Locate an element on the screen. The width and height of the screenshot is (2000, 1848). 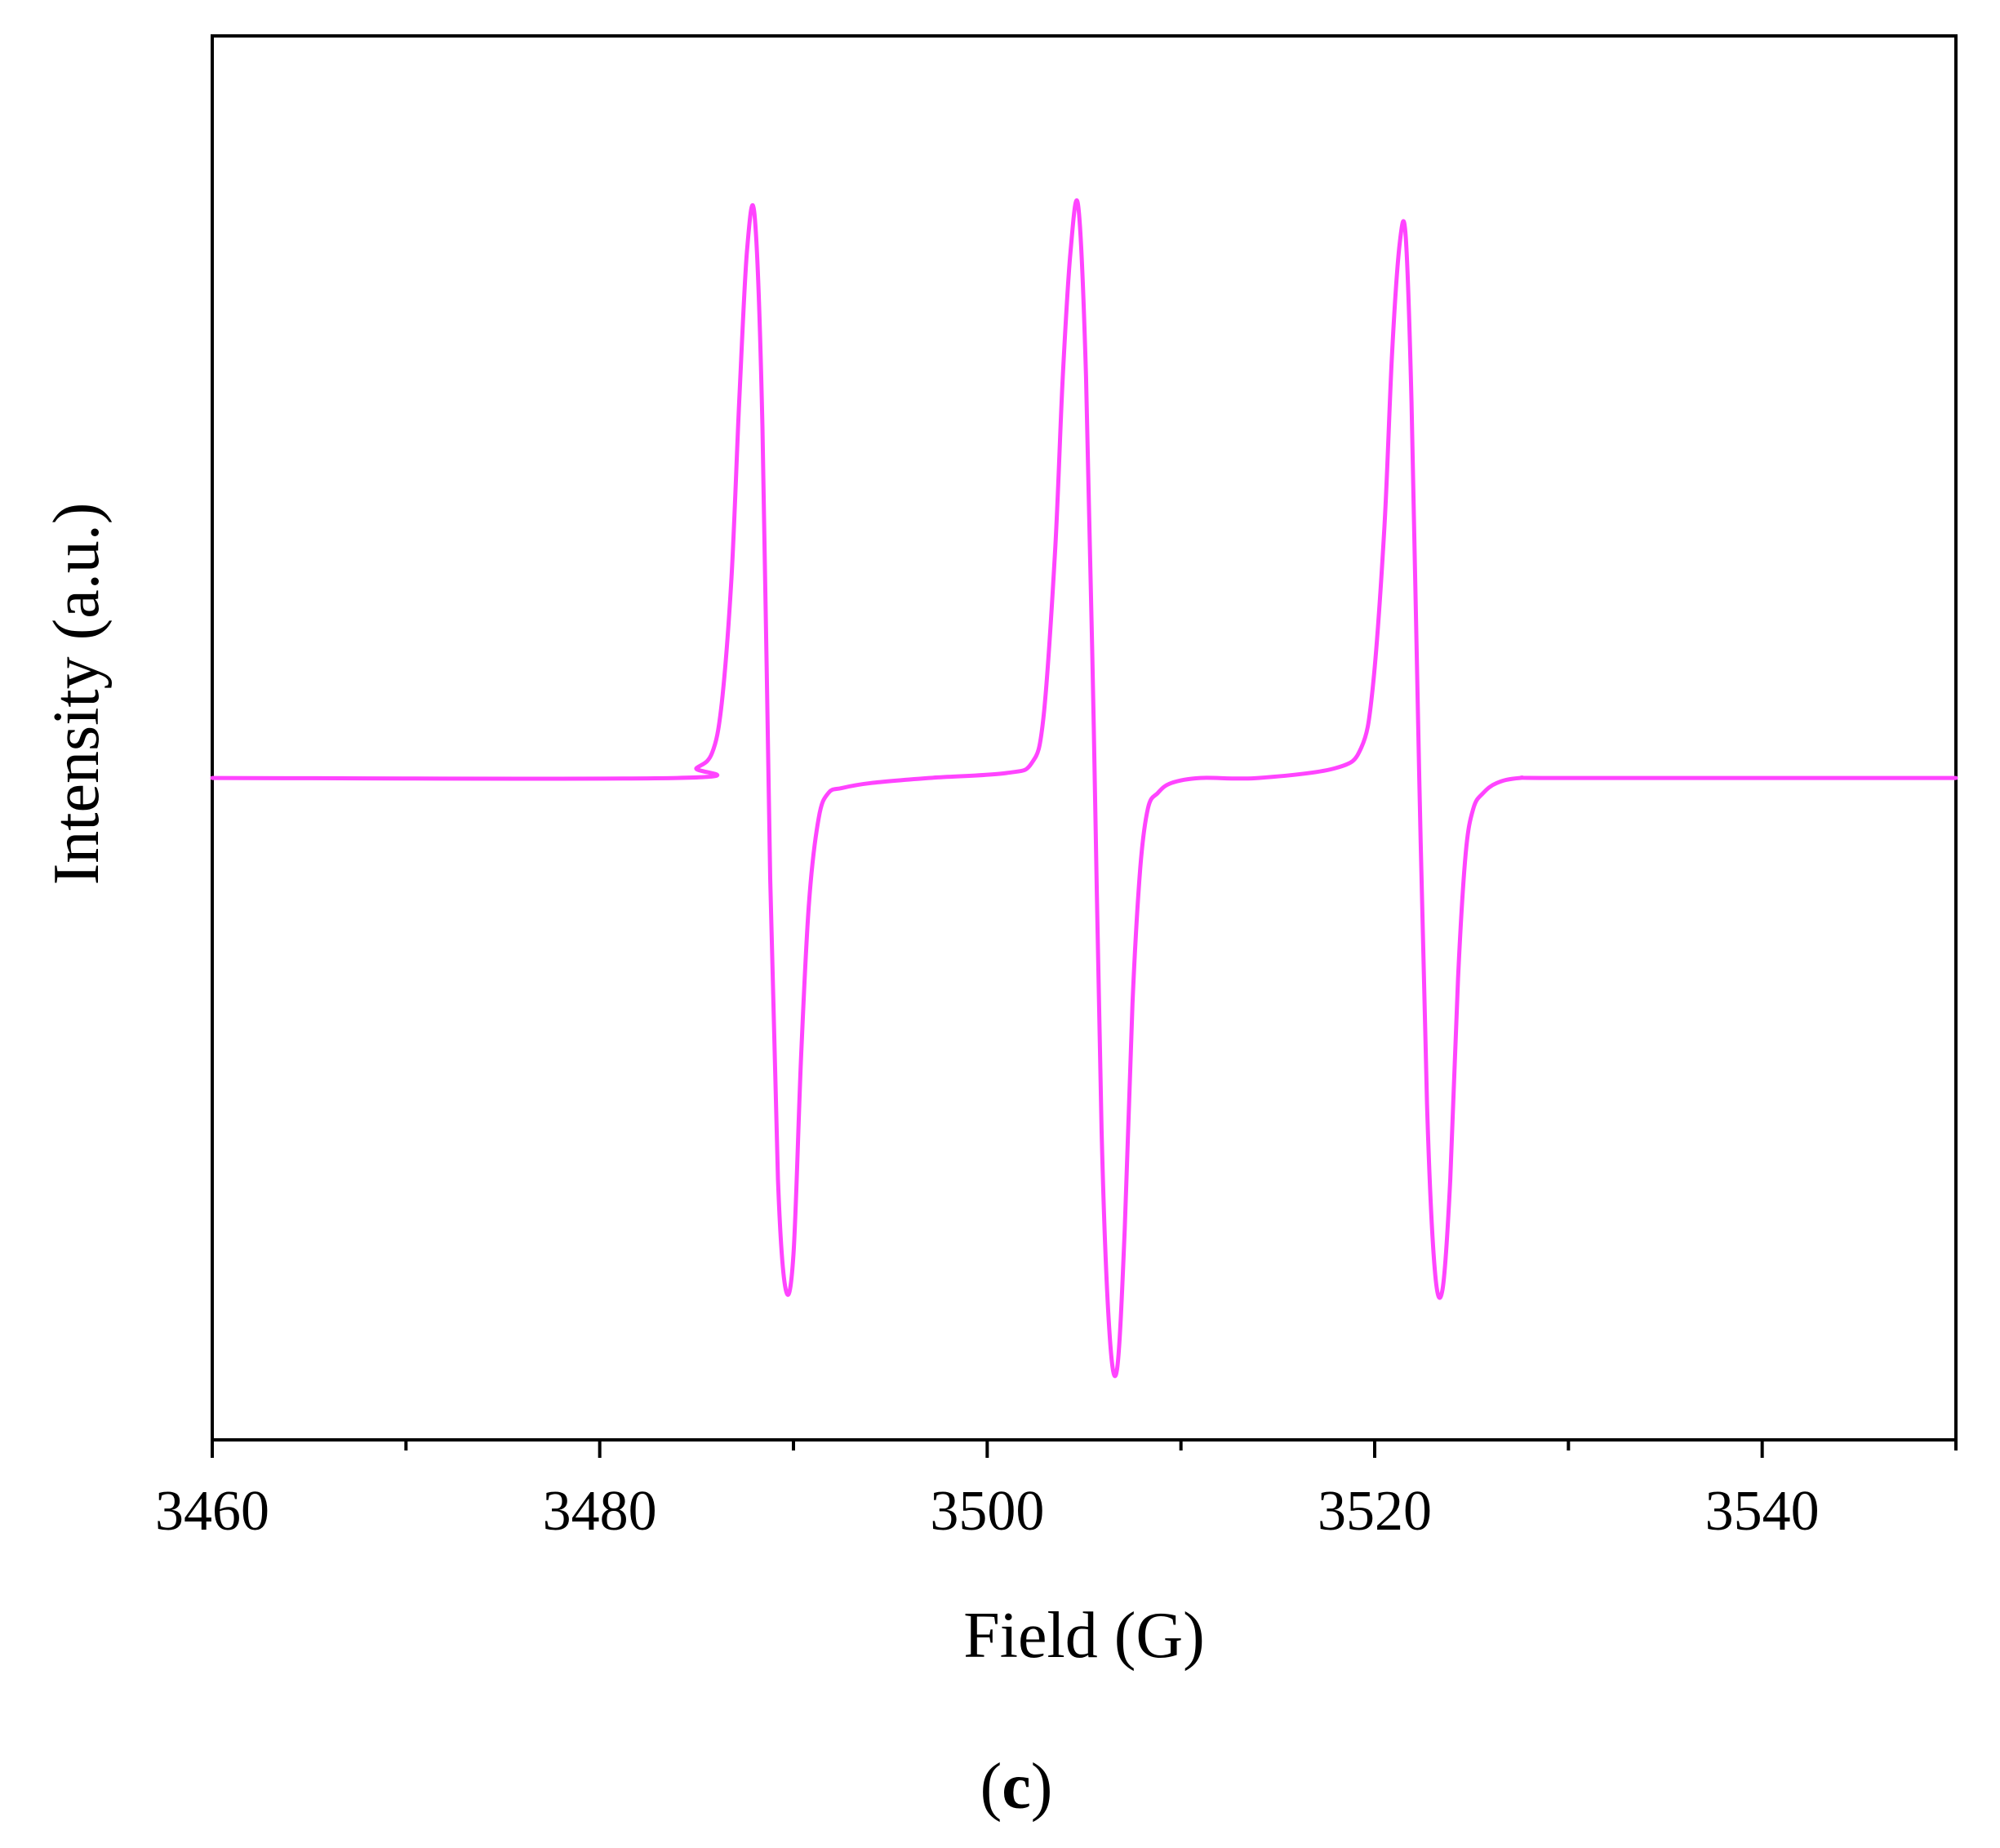
panel-label-letter: c is located at coordinates (1017, 1787).